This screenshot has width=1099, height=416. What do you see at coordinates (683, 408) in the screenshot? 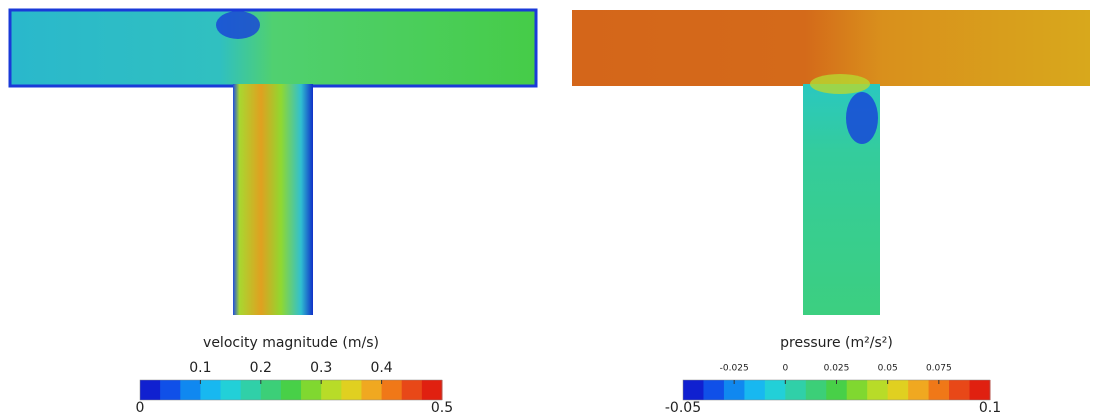
I see `range-label: -0.05` at bounding box center [683, 408].